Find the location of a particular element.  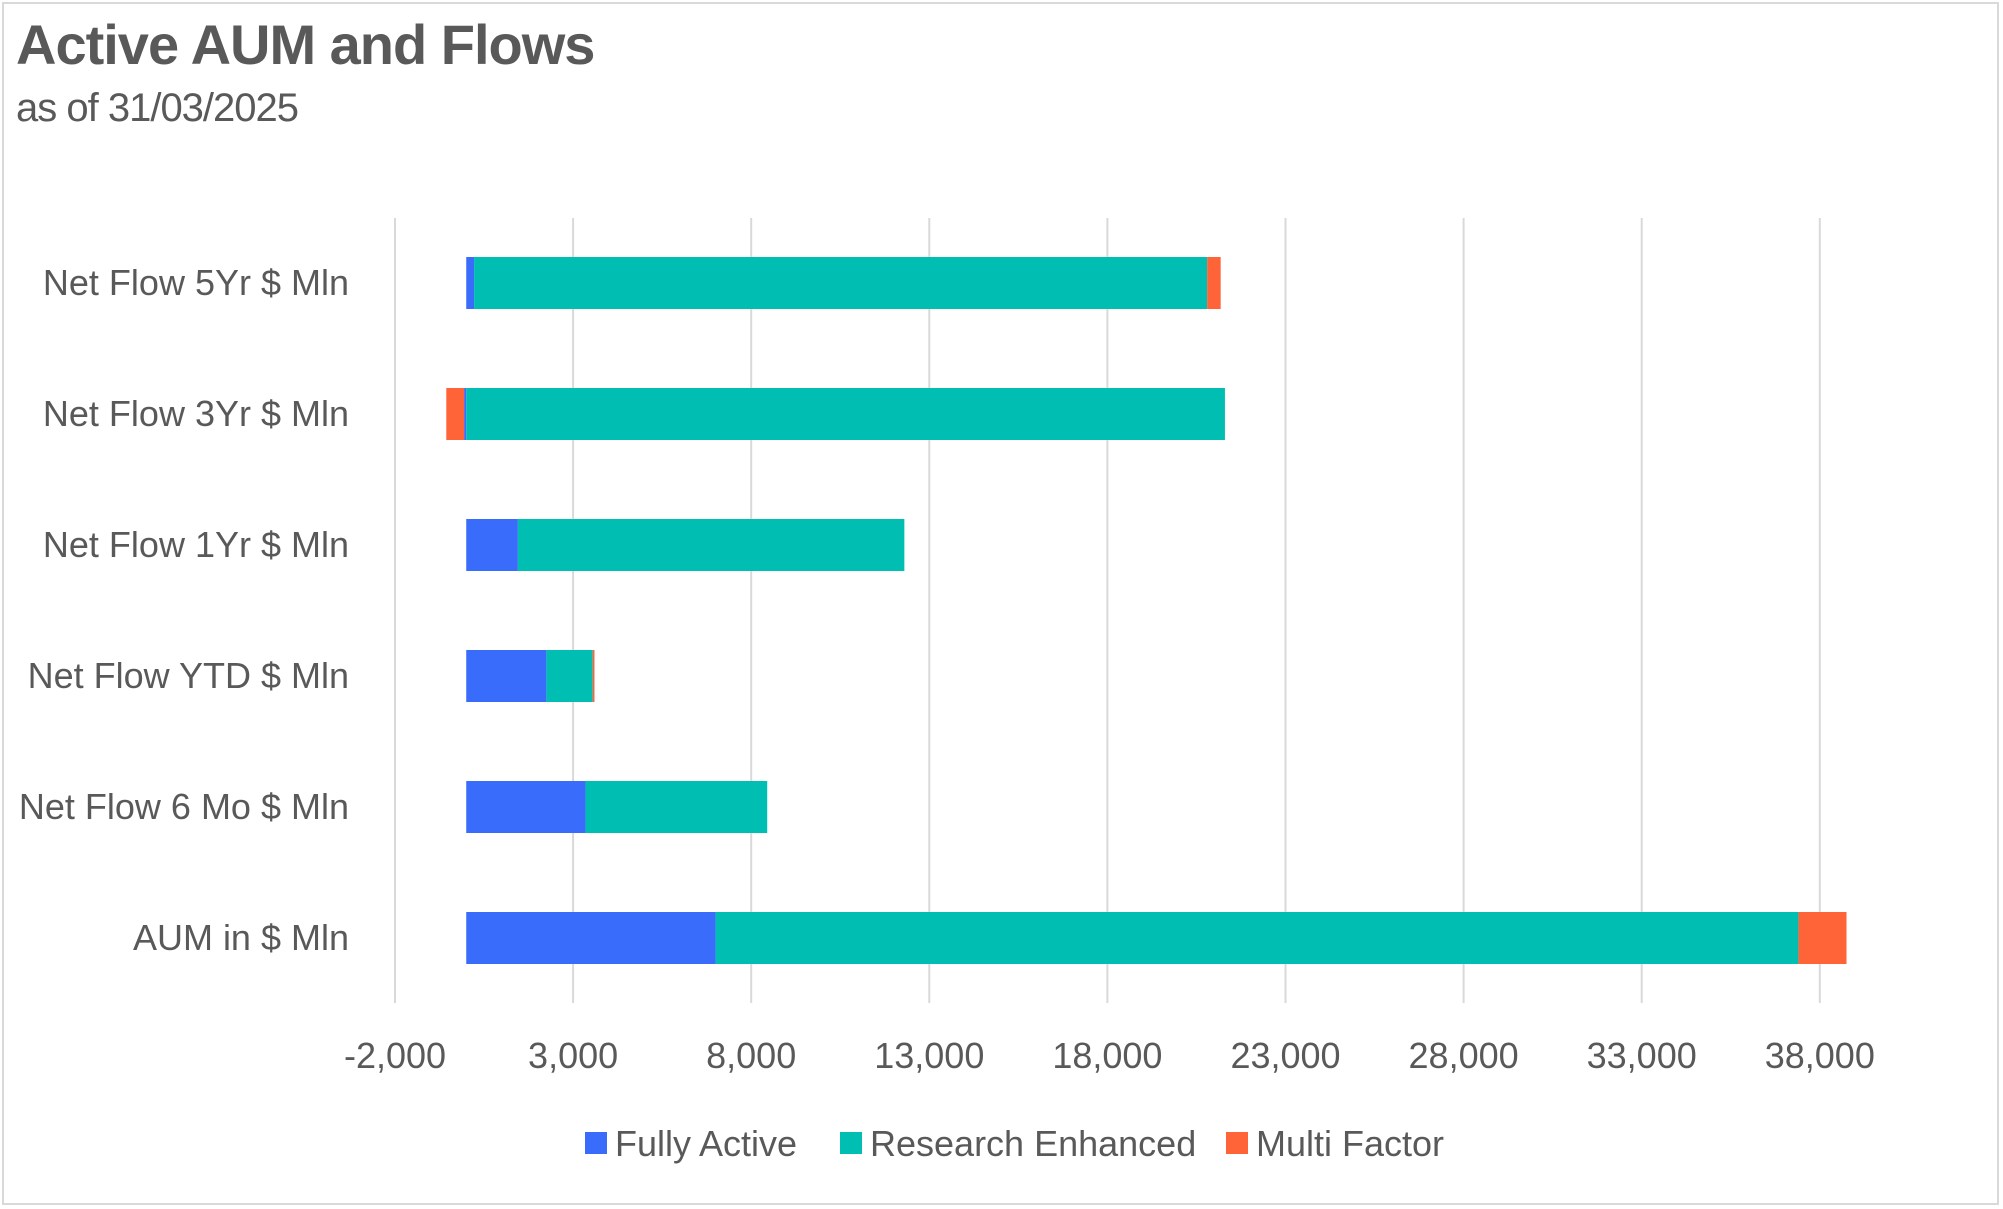

chart-subtitle: as of 31/03/2025 is located at coordinates (157, 108).